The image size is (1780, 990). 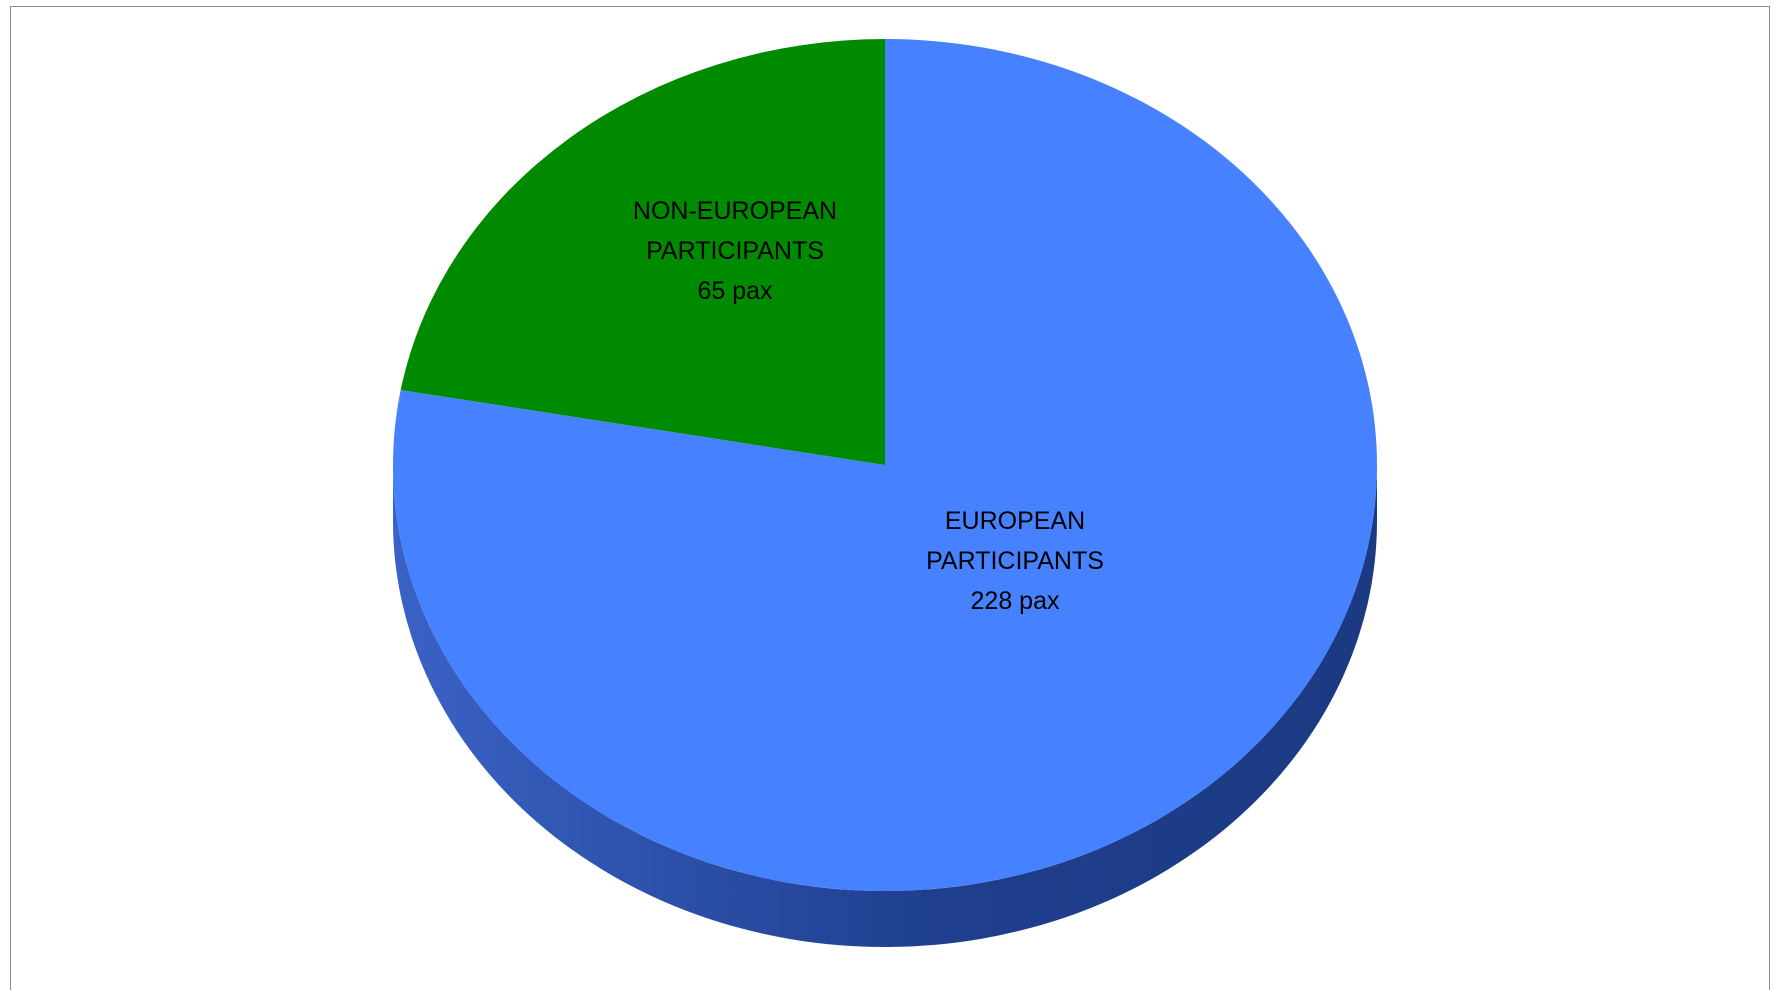 I want to click on slice-non-european-participants, so click(x=642, y=252).